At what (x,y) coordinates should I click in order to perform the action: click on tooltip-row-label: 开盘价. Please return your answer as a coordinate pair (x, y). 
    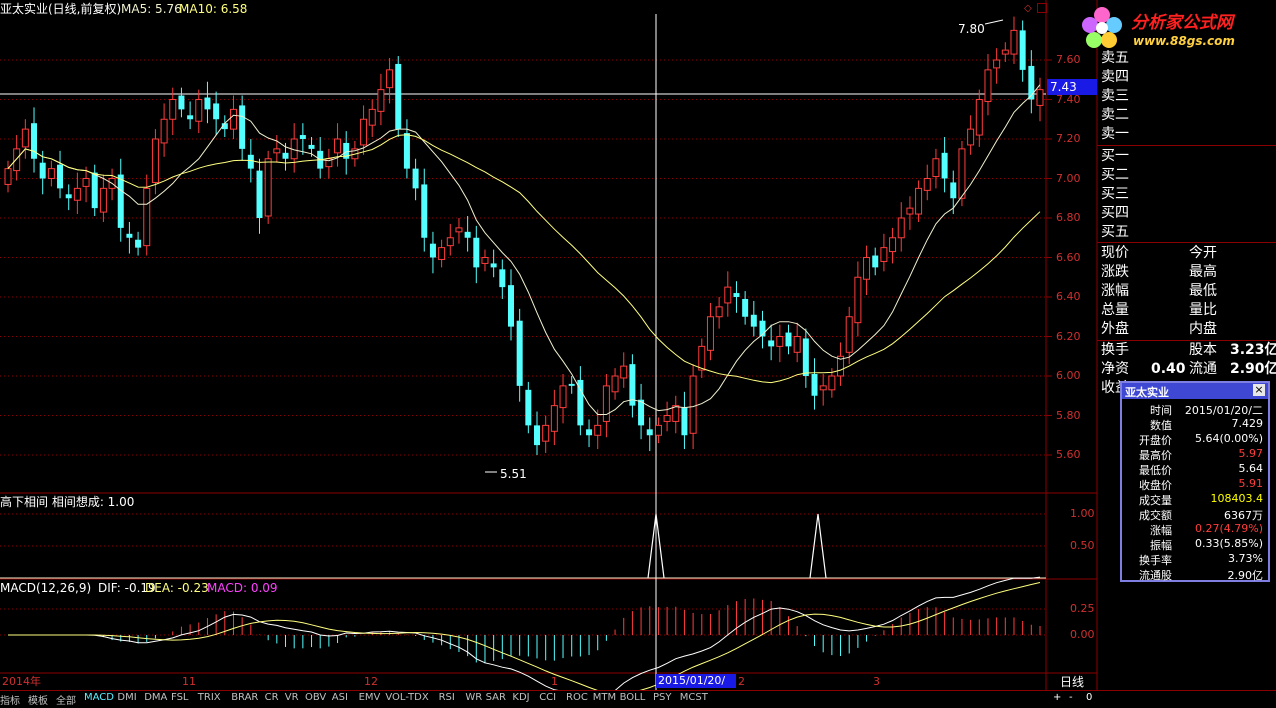
    Looking at the image, I should click on (1155, 440).